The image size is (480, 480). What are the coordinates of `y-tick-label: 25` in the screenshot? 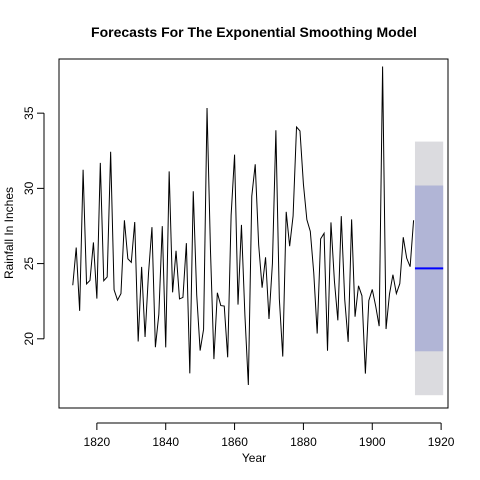 It's located at (29, 264).